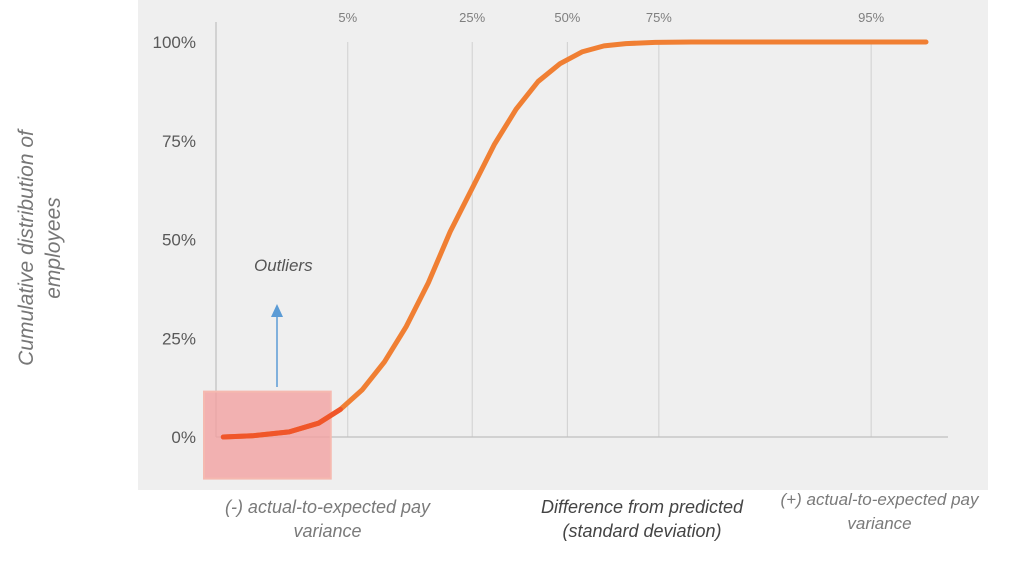 Image resolution: width=1024 pixels, height=568 pixels. Describe the element at coordinates (281, 423) in the screenshot. I see `outlier-line-segment` at that location.